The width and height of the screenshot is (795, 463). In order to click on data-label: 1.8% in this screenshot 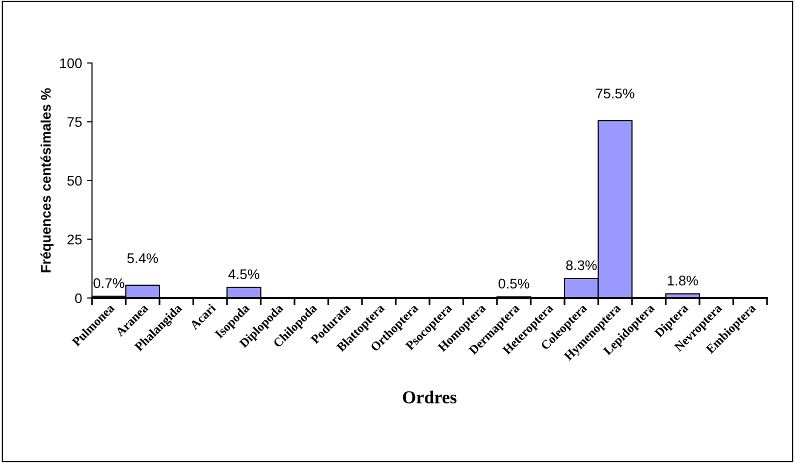, I will do `click(683, 281)`.